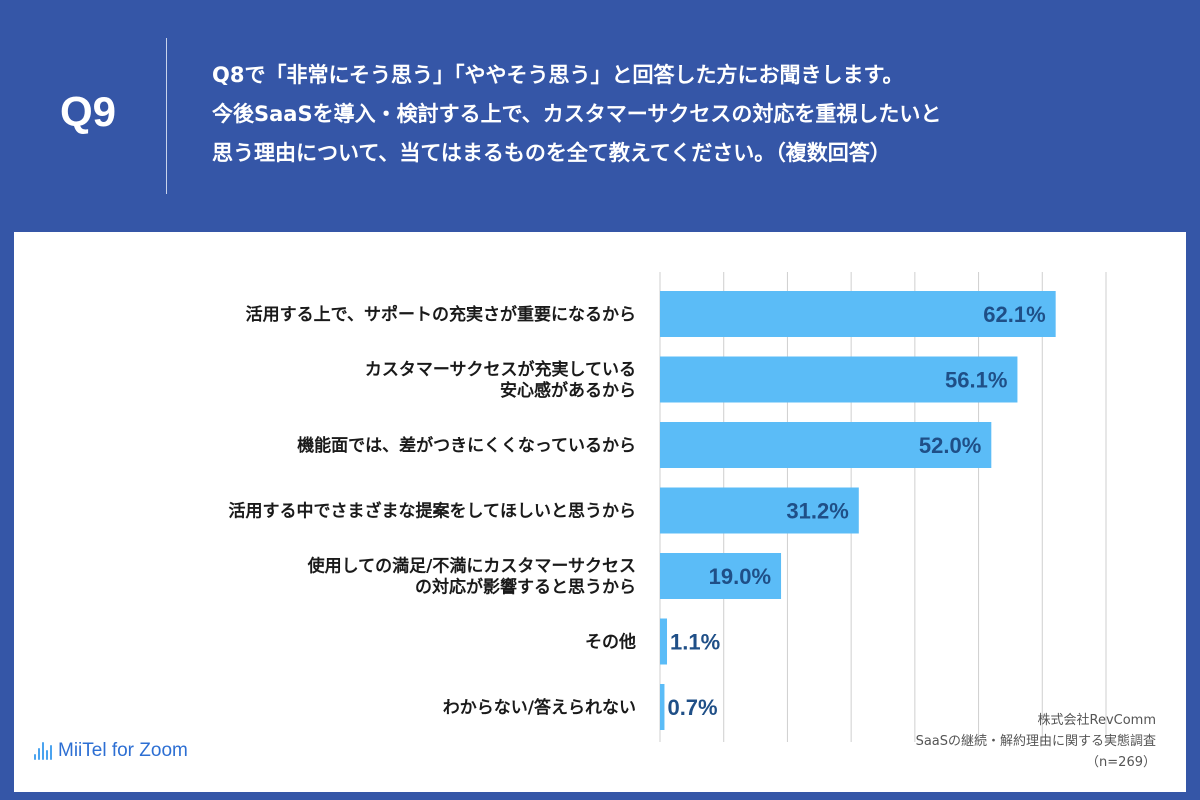  Describe the element at coordinates (1014, 314) in the screenshot. I see `value-label: 62.1%` at that location.